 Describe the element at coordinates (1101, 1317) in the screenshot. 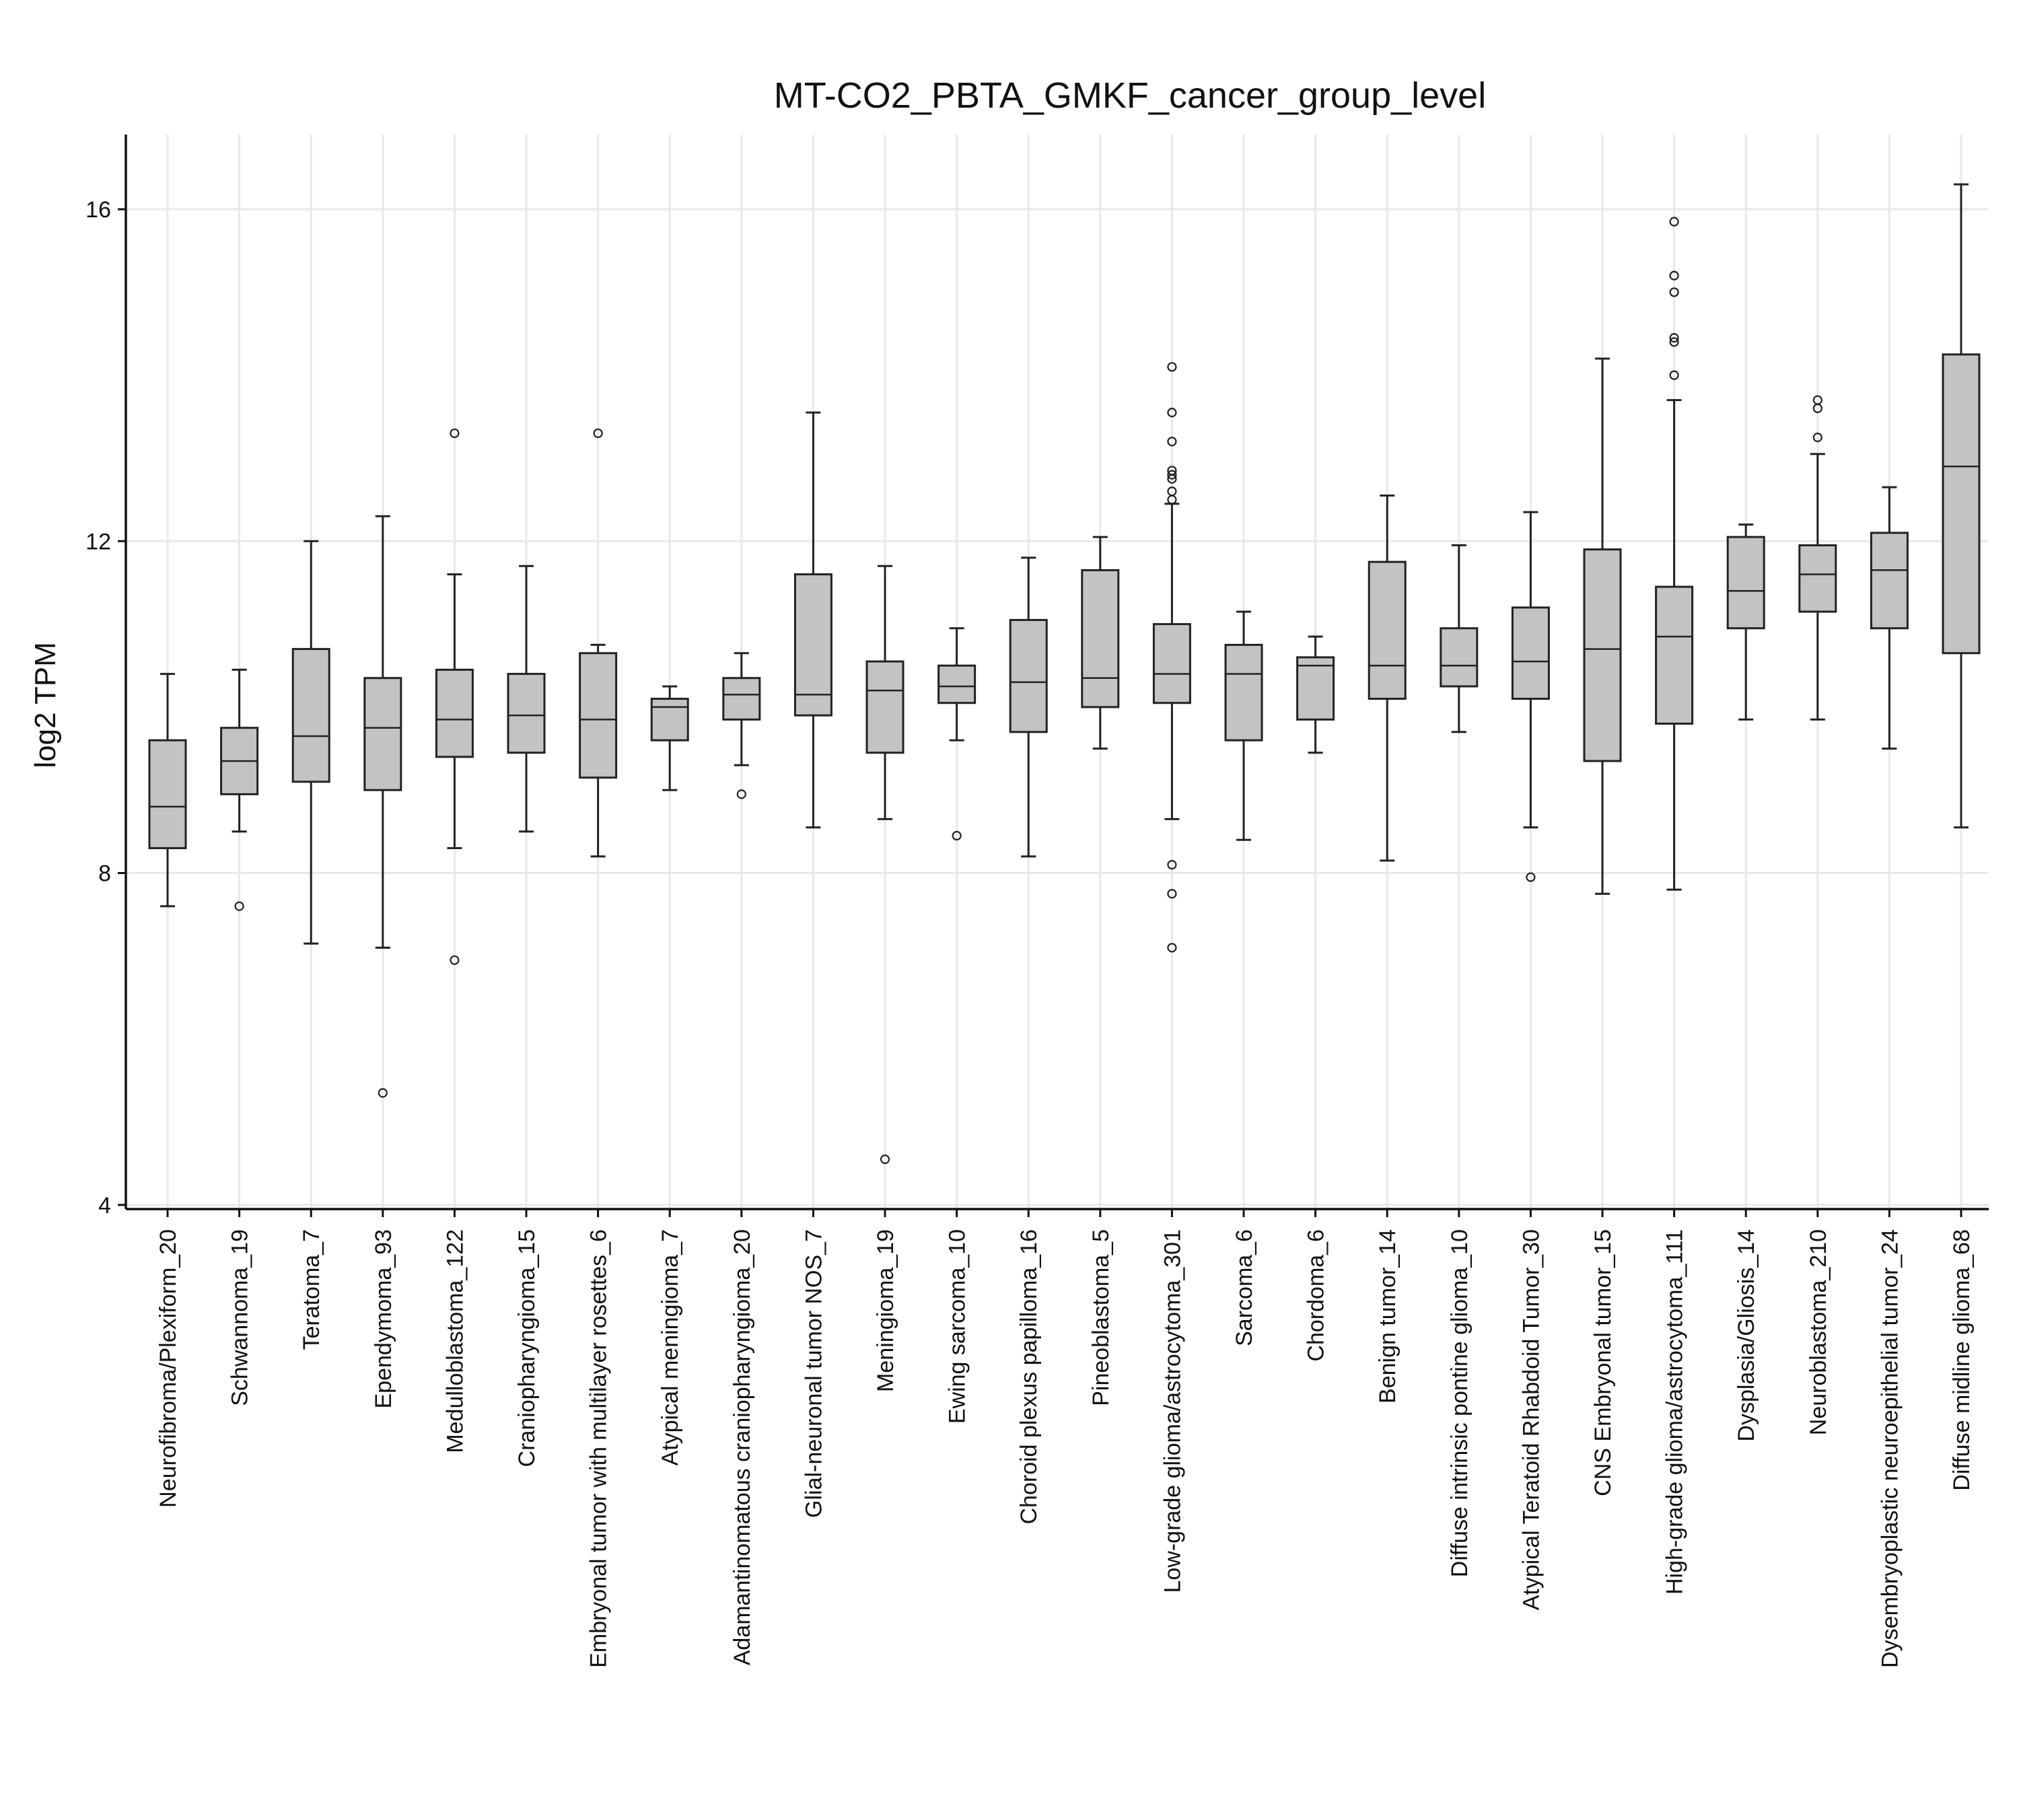

I see `x-tick-label: Pineoblastoma_5` at that location.